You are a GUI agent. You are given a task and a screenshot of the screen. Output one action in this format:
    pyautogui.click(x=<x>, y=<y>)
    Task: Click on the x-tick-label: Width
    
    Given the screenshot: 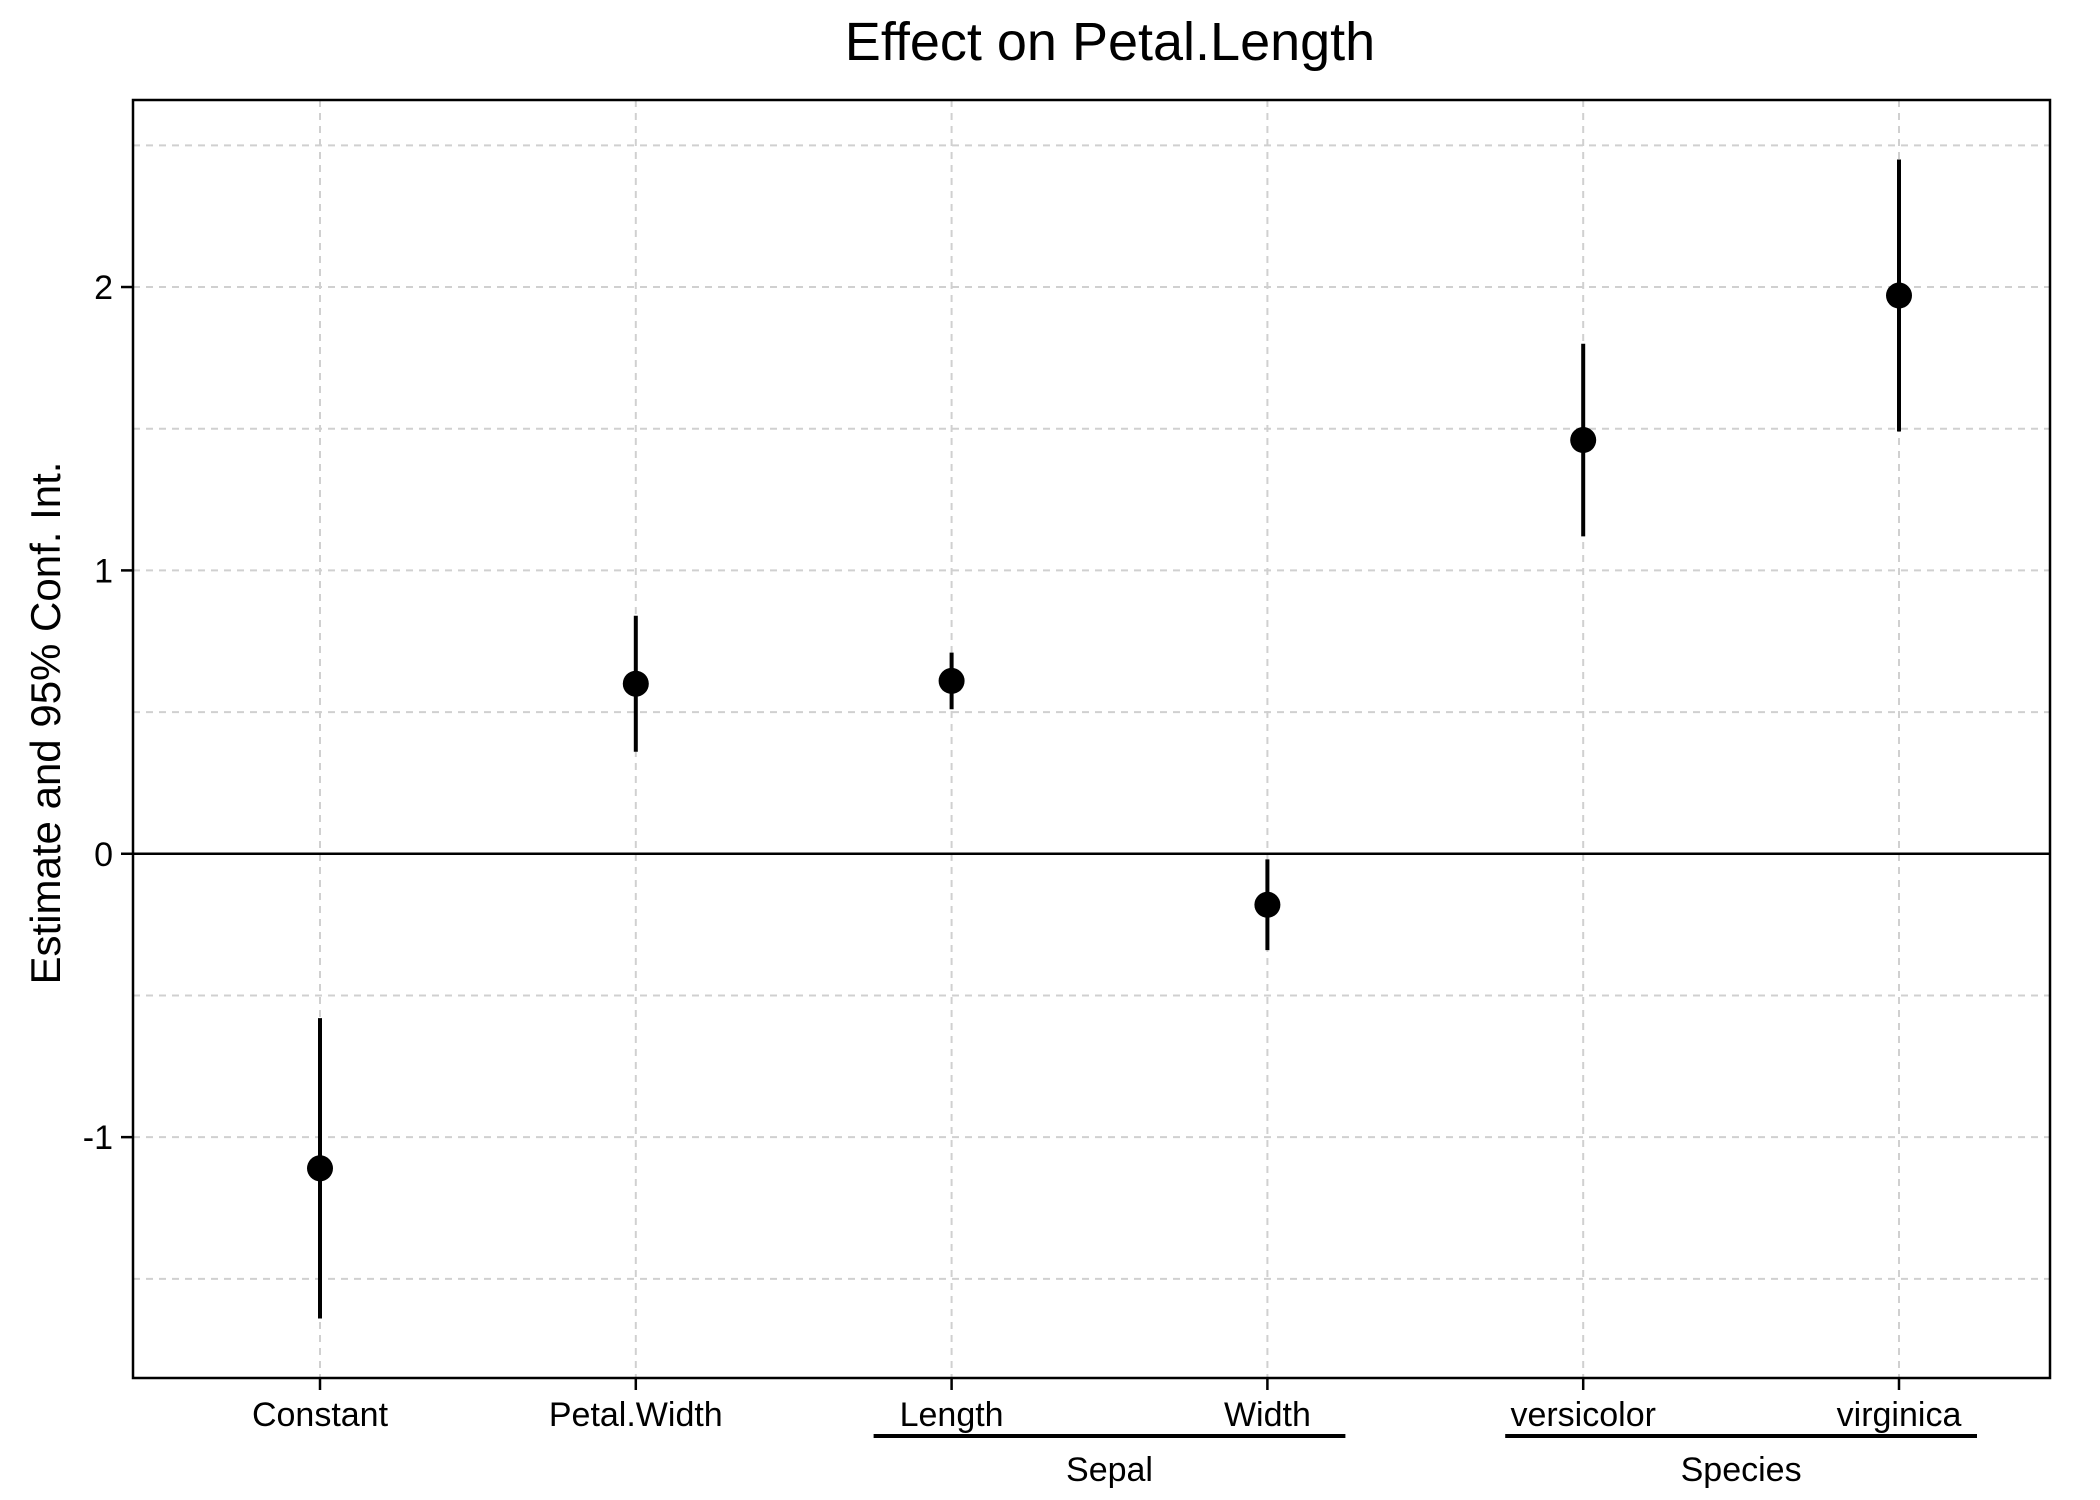 What is the action you would take?
    pyautogui.click(x=1267, y=1415)
    